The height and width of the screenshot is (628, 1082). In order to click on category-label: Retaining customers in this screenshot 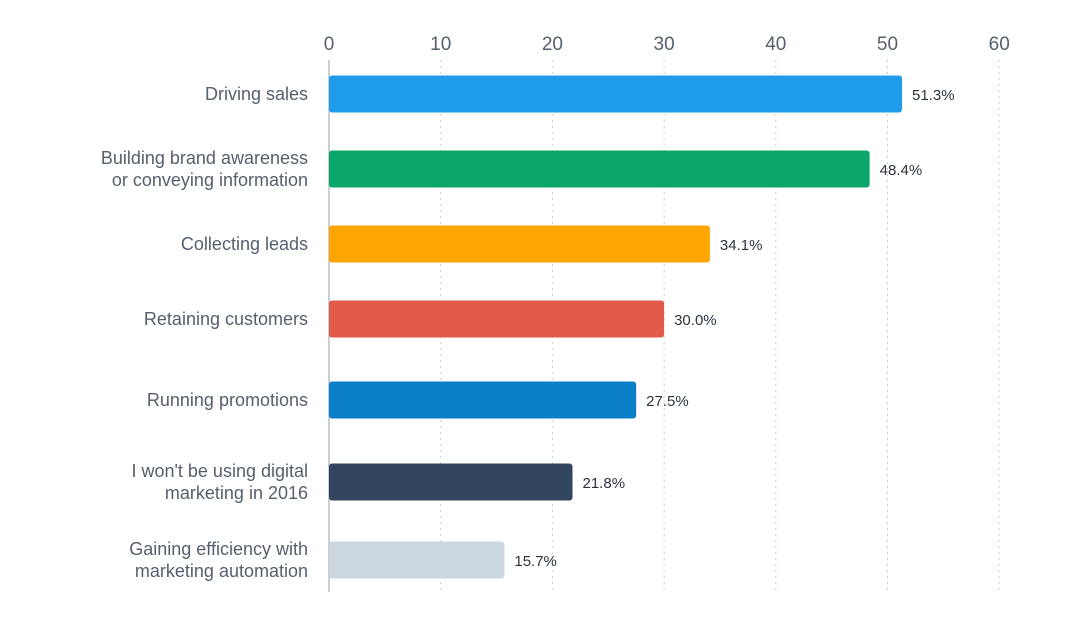, I will do `click(226, 319)`.